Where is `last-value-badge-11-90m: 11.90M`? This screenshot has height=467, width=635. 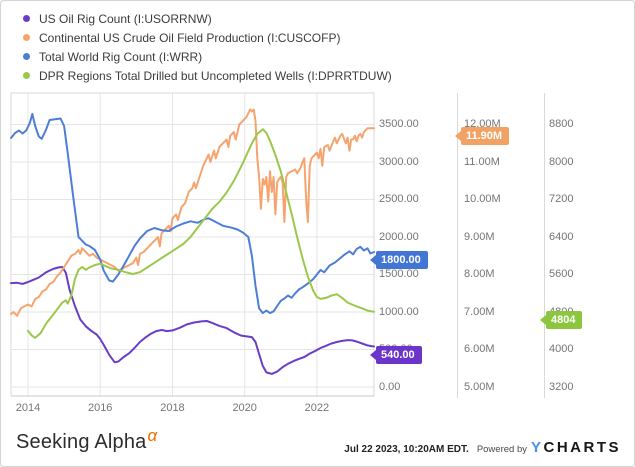
last-value-badge-11-90m: 11.90M is located at coordinates (482, 136).